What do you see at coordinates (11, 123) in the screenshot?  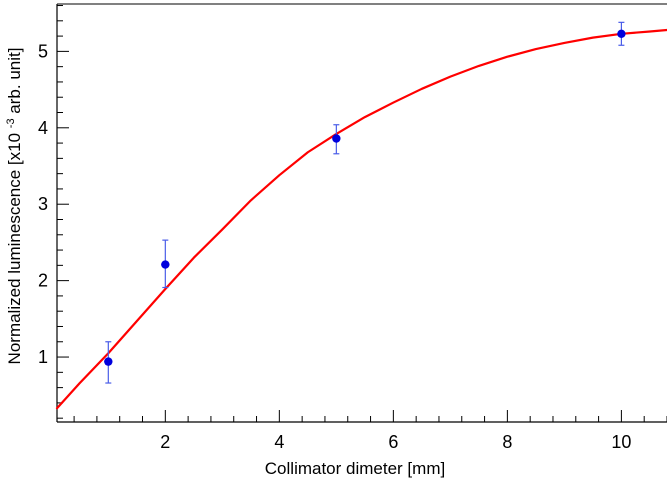 I see `y-axis-title-exponent: -3` at bounding box center [11, 123].